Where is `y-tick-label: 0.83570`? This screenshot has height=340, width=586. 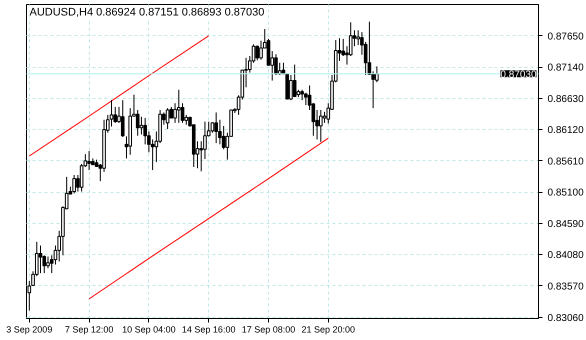
y-tick-label: 0.83570 is located at coordinates (566, 286).